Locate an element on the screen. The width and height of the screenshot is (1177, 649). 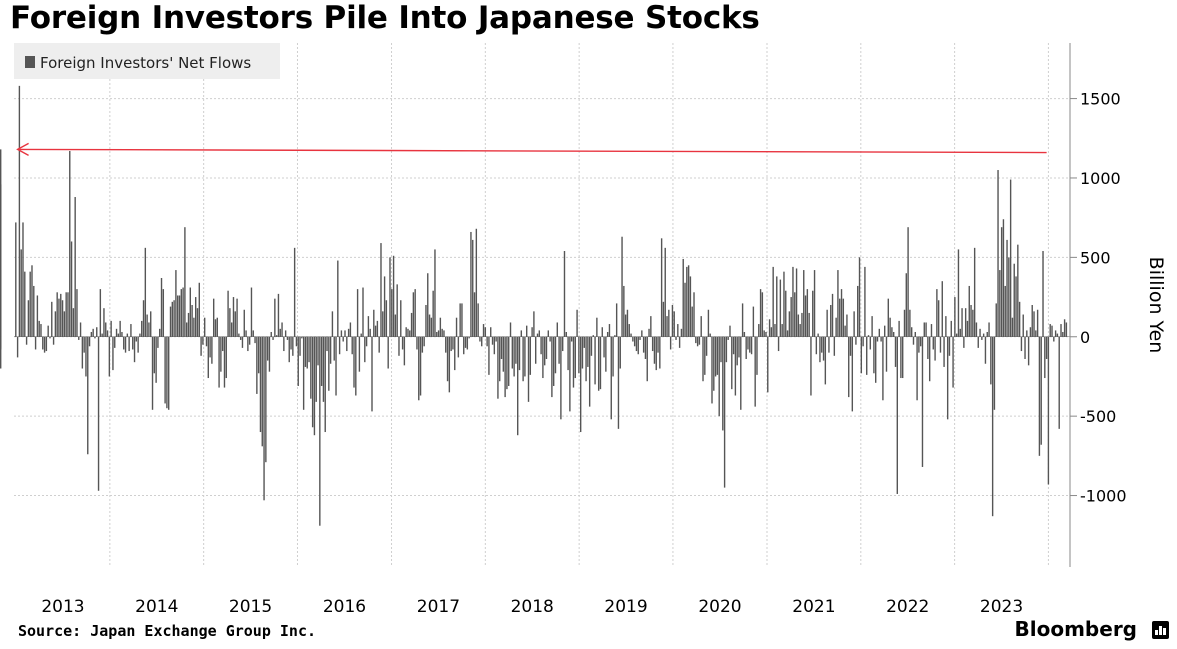
x-tick-label: 2023 is located at coordinates (1001, 607).